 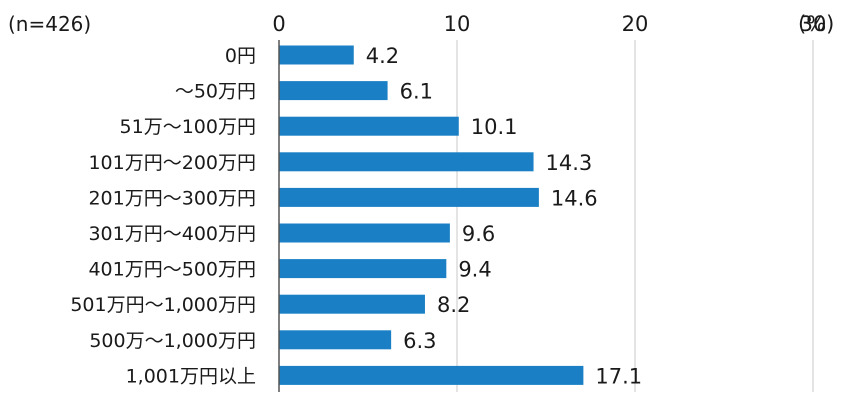 What do you see at coordinates (172, 234) in the screenshot?
I see `category-label-6: 301万円〜400万円` at bounding box center [172, 234].